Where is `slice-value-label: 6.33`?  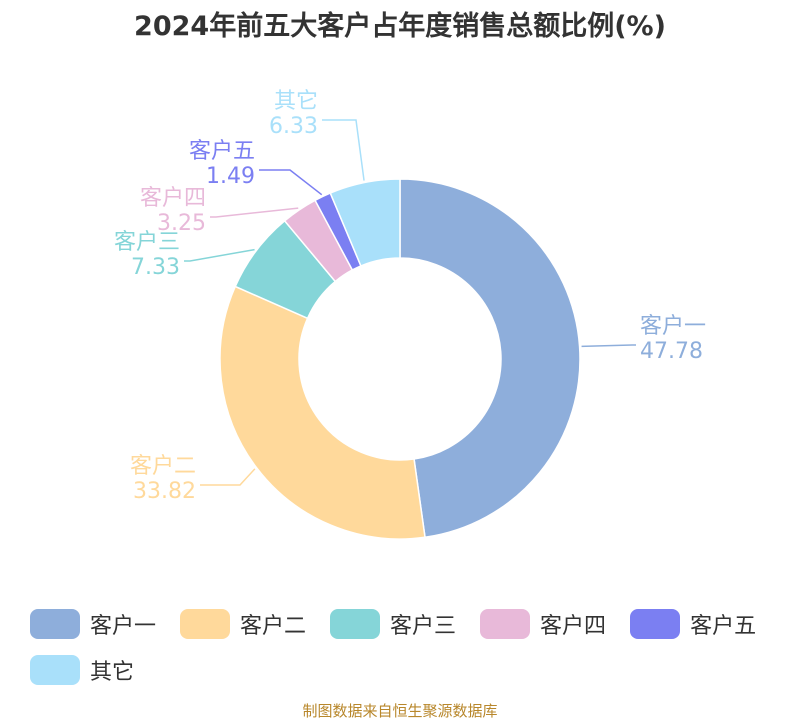 slice-value-label: 6.33 is located at coordinates (293, 126).